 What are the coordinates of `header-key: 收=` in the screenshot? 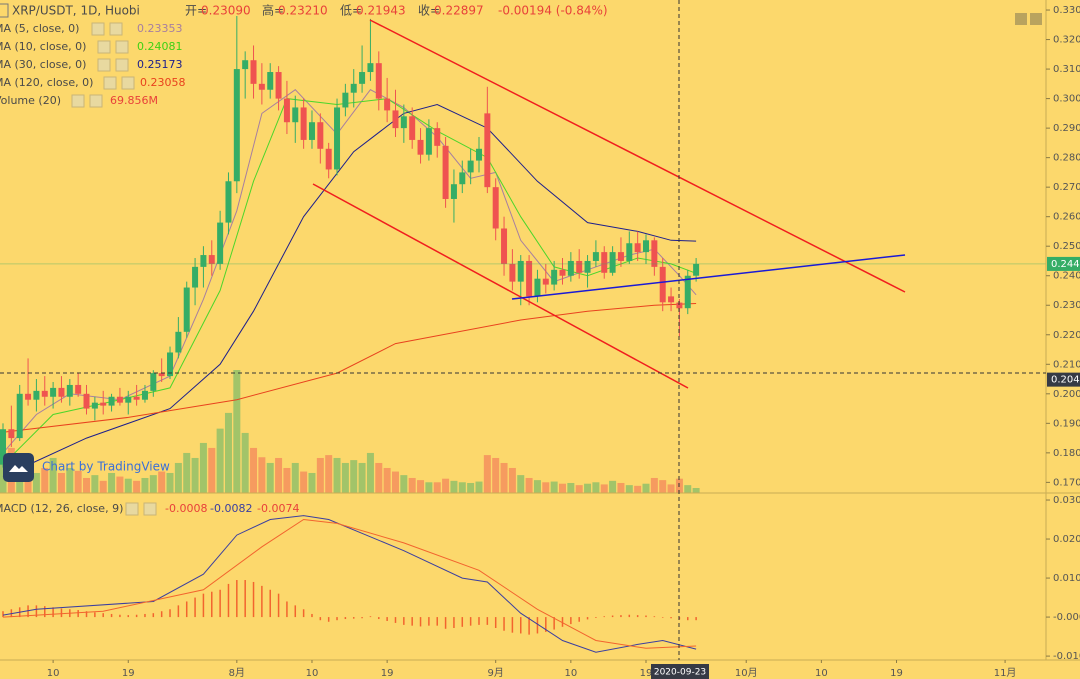 It's located at (429, 11).